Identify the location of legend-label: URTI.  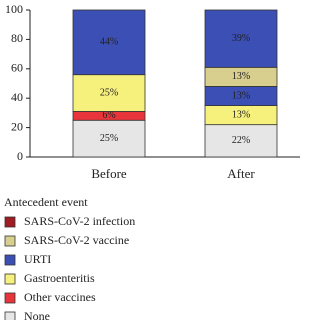
(37, 259).